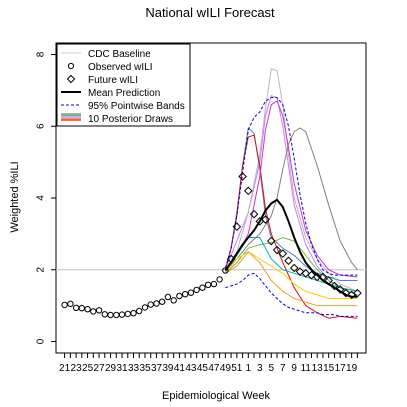  What do you see at coordinates (168, 368) in the screenshot?
I see `x-tick-label: 39` at bounding box center [168, 368].